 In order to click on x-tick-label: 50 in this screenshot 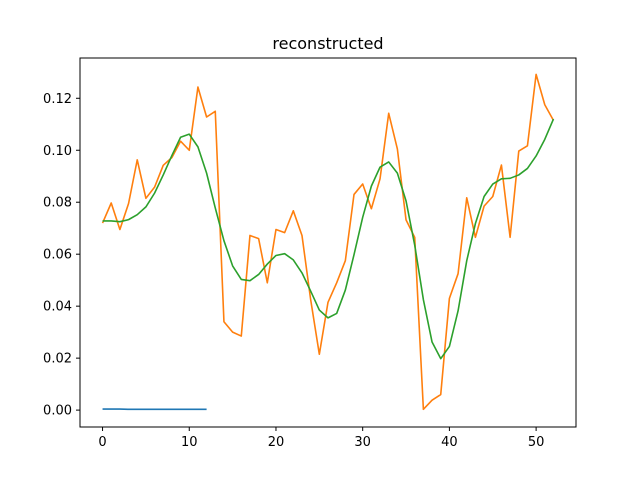, I will do `click(536, 442)`.